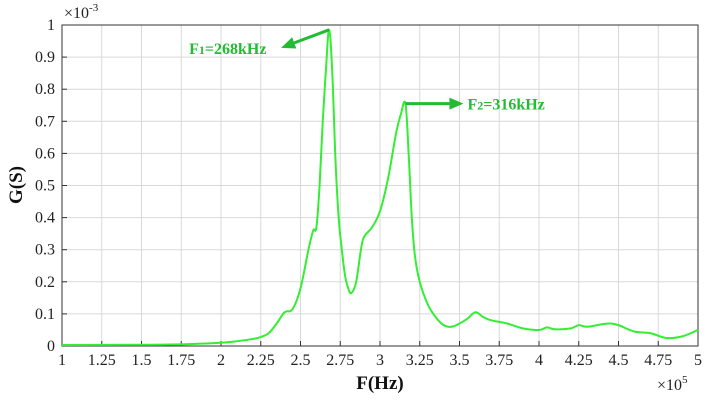  What do you see at coordinates (181, 360) in the screenshot?
I see `x-tick-label: 1.75` at bounding box center [181, 360].